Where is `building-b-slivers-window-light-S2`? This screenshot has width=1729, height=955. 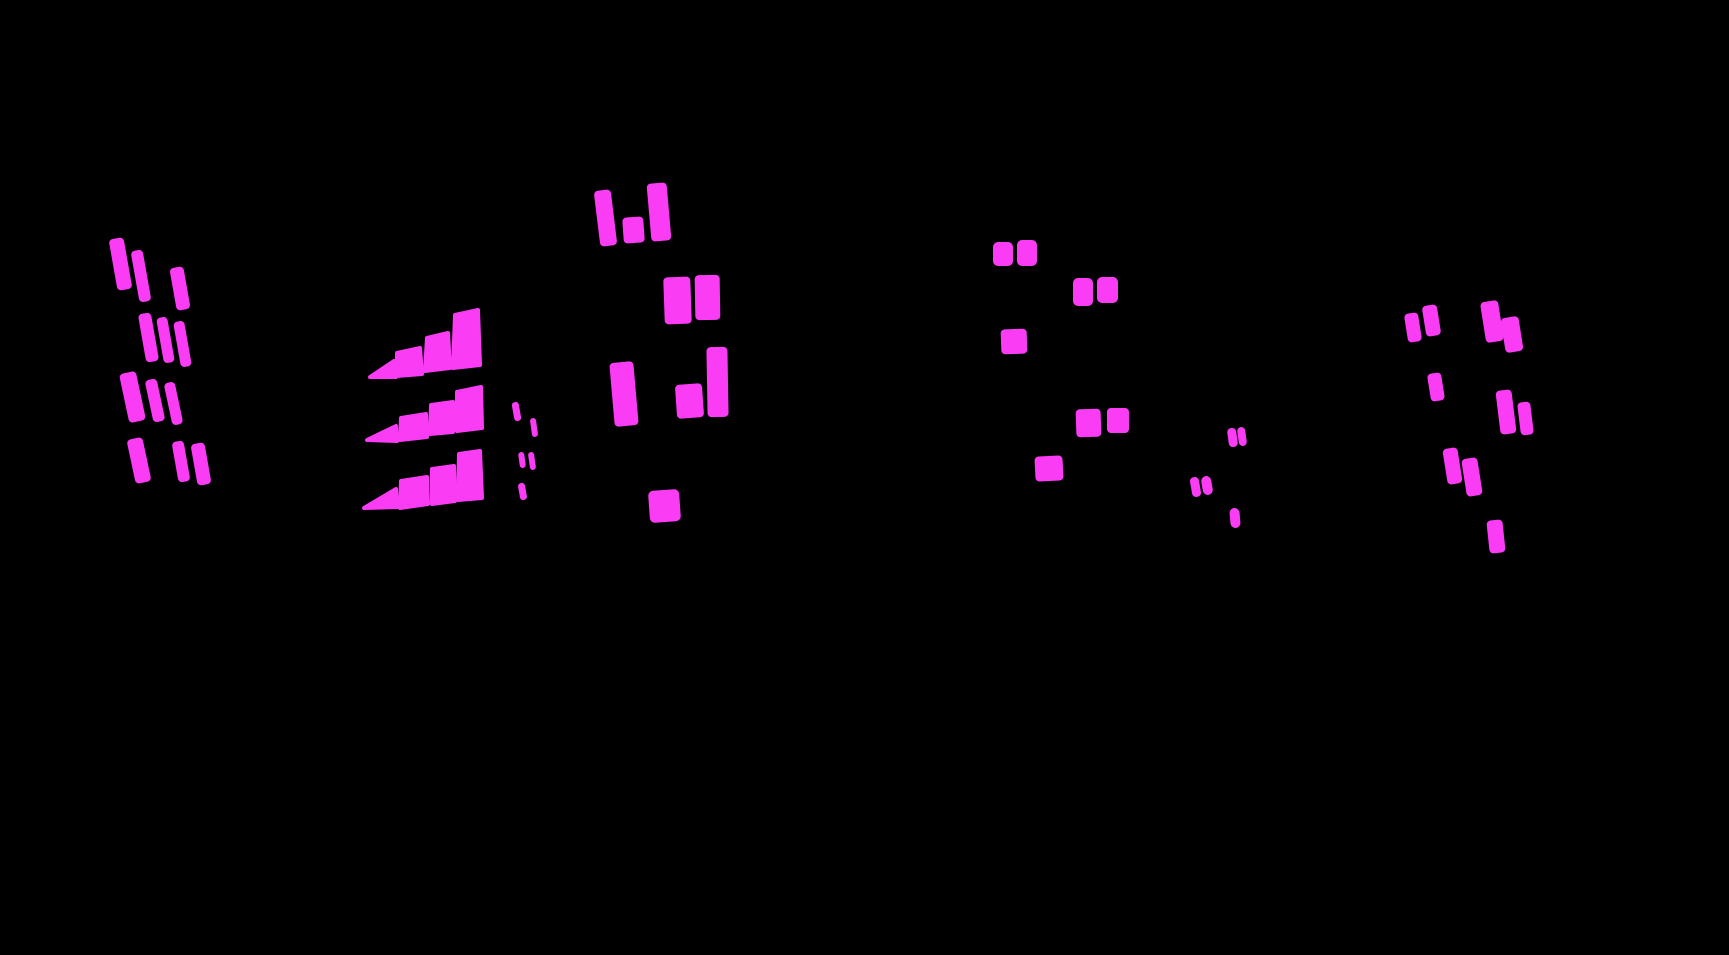
building-b-slivers-window-light-S2 is located at coordinates (534, 427).